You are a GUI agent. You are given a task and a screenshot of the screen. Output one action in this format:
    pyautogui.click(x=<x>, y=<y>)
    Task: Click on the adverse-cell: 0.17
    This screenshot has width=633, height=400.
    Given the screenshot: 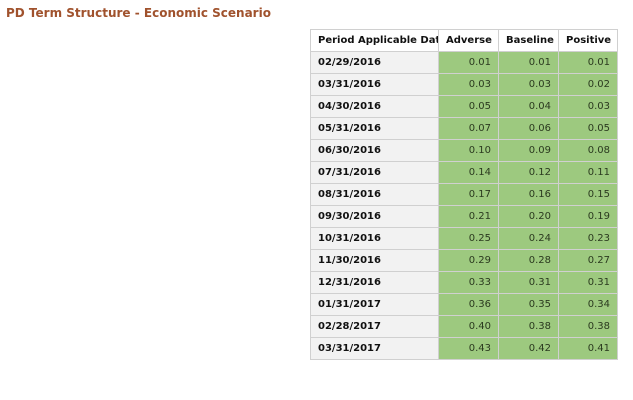 What is the action you would take?
    pyautogui.click(x=468, y=194)
    